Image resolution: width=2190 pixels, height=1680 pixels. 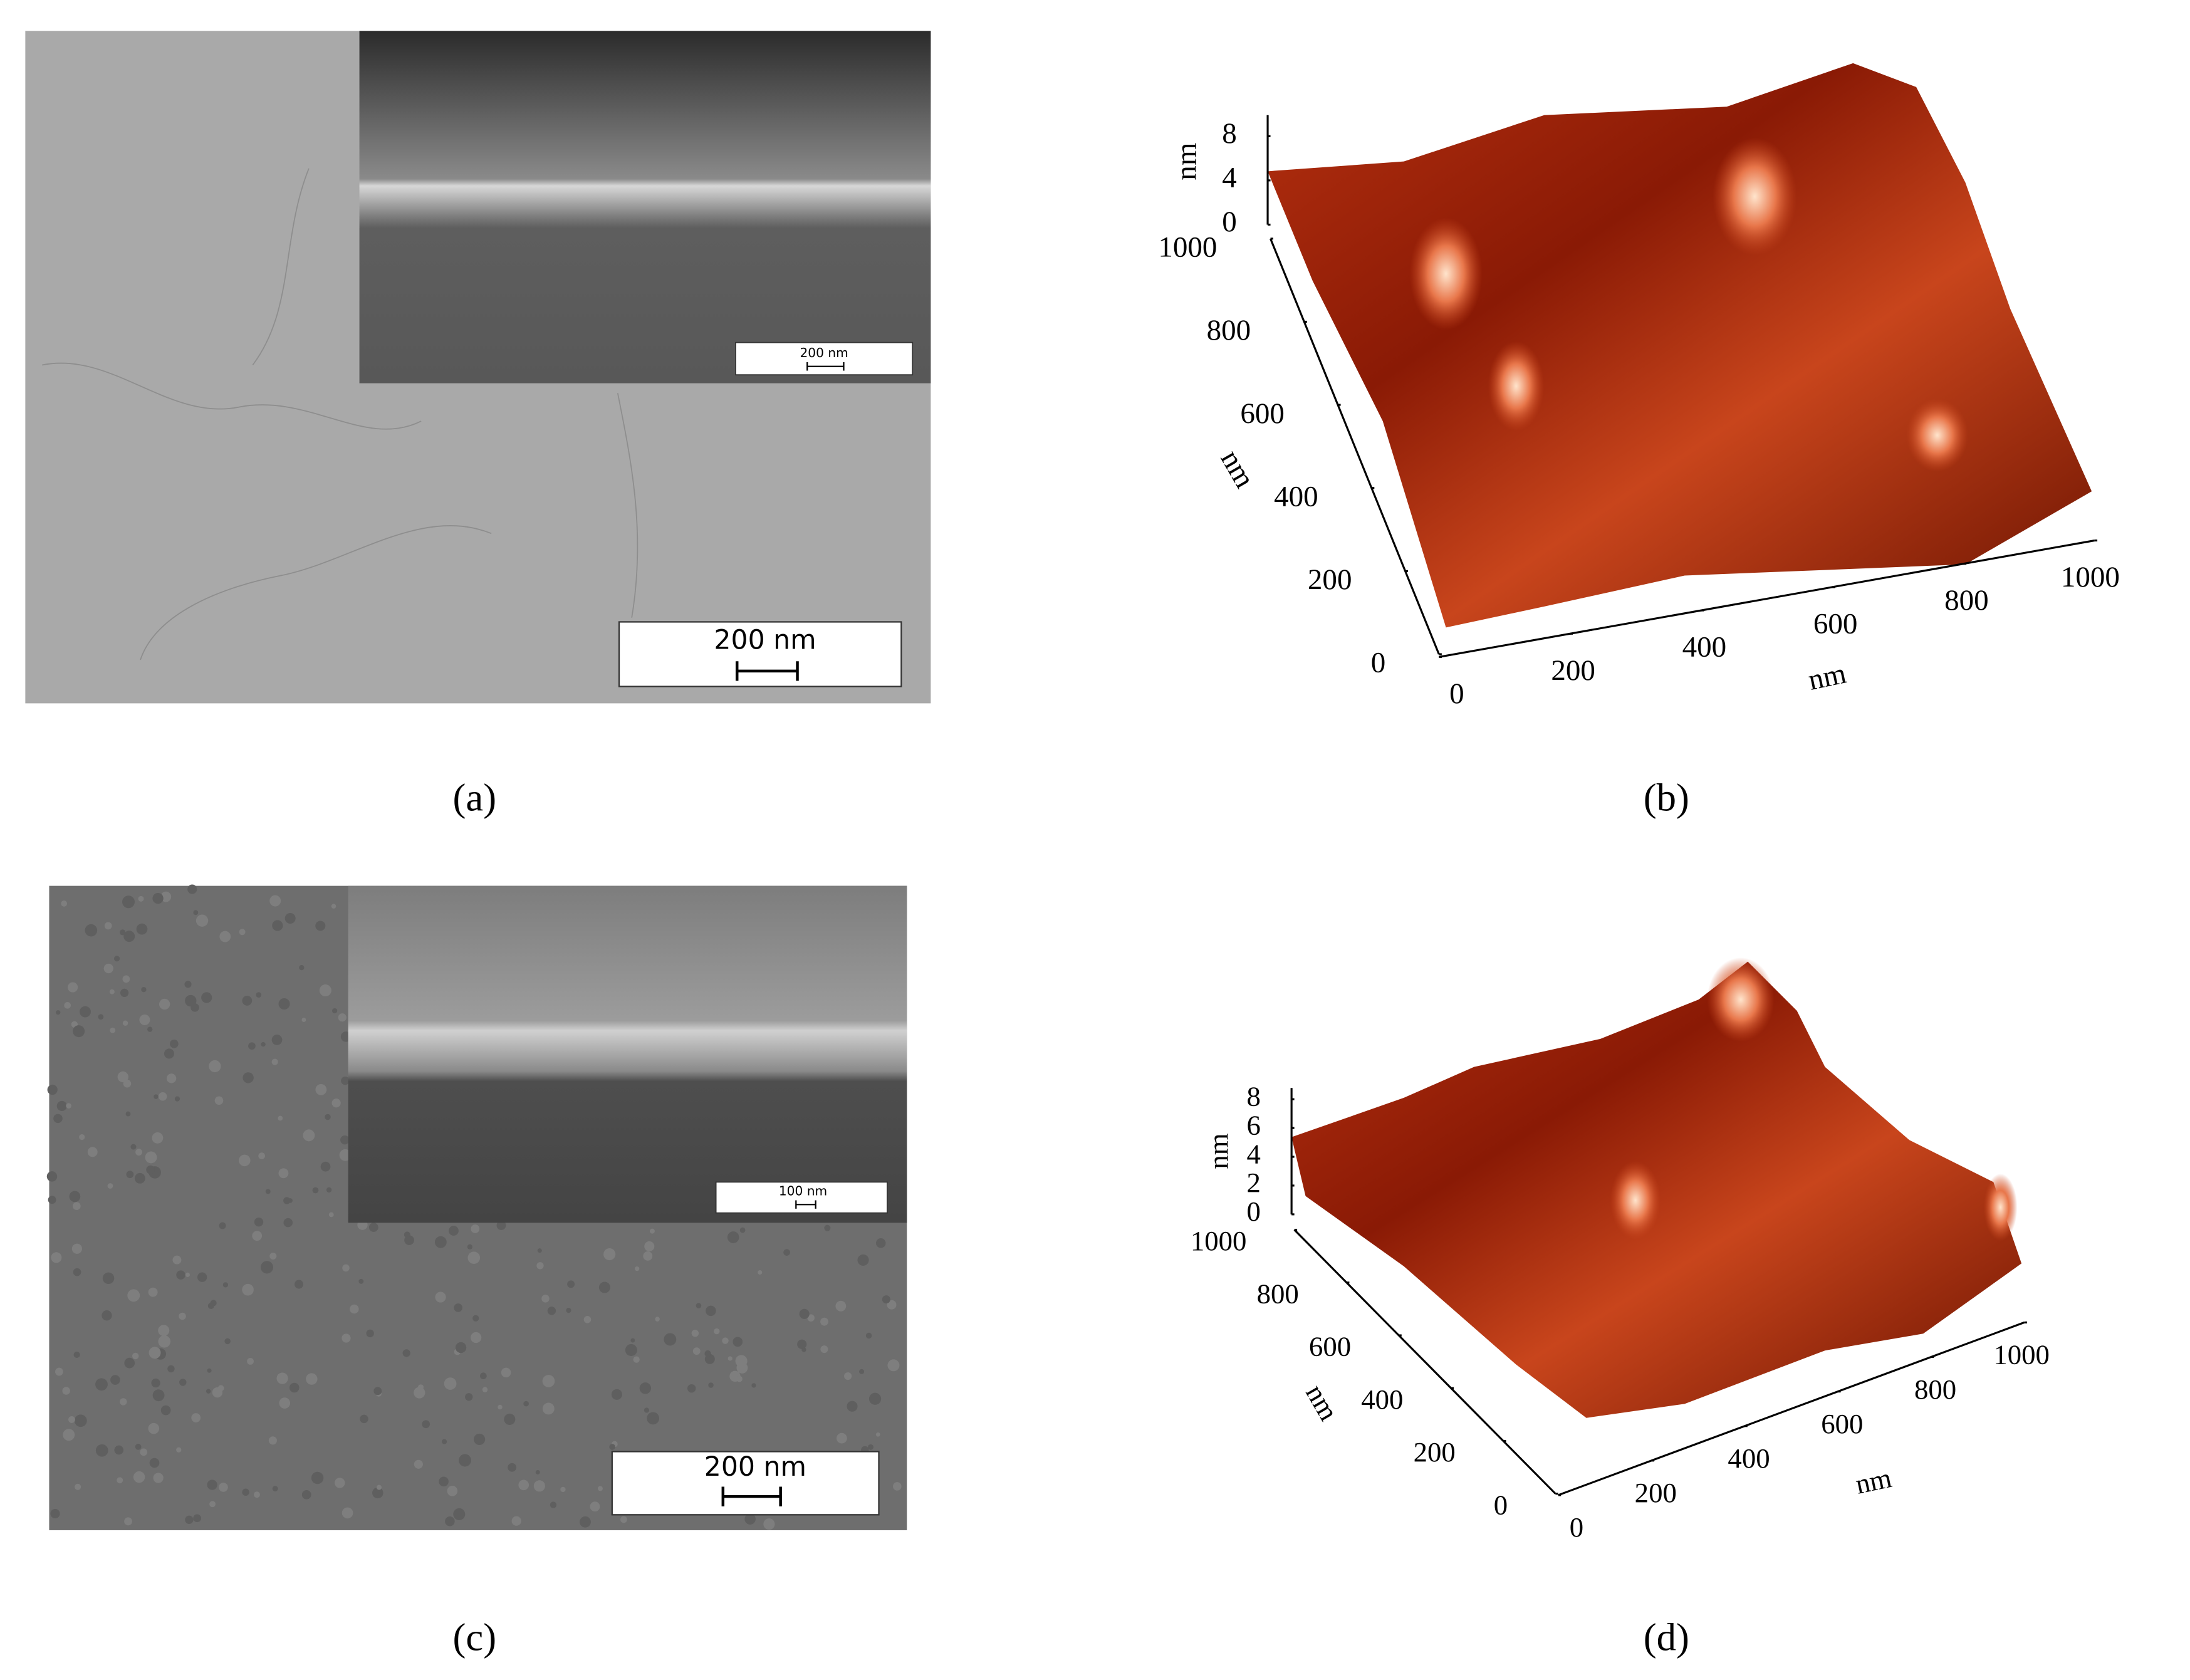 What do you see at coordinates (1218, 1151) in the screenshot?
I see `z-axis-label: nm` at bounding box center [1218, 1151].